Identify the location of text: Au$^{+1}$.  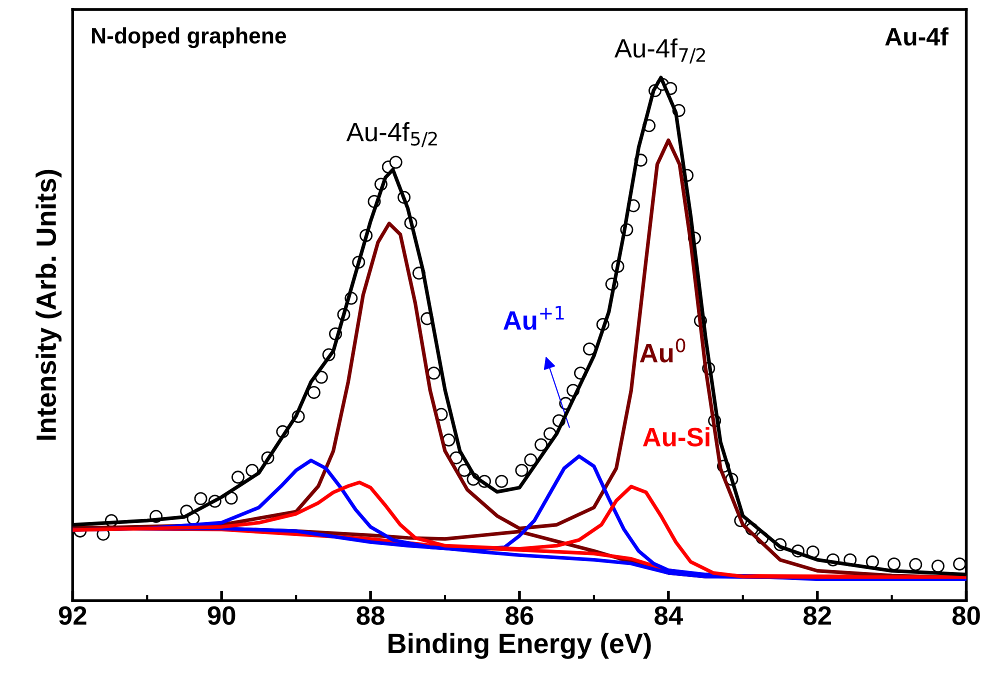
(533, 318).